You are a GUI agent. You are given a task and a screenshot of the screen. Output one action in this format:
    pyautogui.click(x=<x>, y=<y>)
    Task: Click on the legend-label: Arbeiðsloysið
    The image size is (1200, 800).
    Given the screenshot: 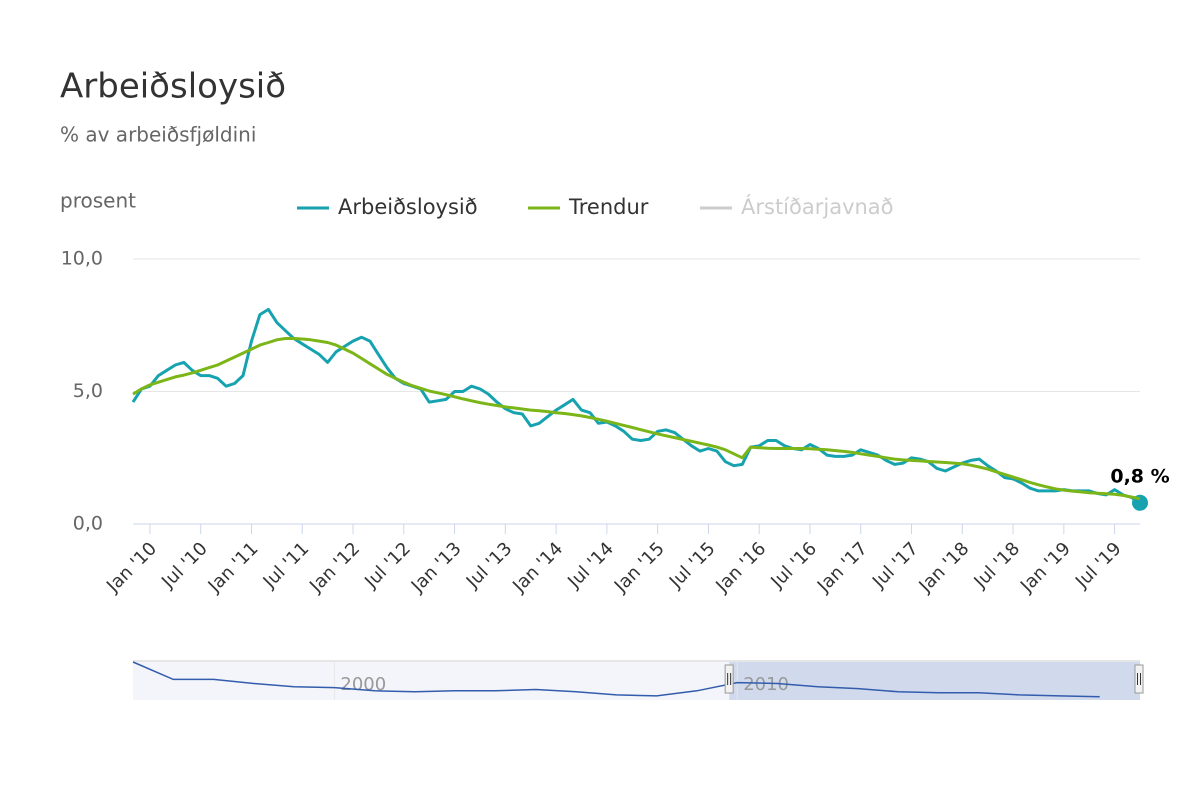 What is the action you would take?
    pyautogui.click(x=408, y=207)
    